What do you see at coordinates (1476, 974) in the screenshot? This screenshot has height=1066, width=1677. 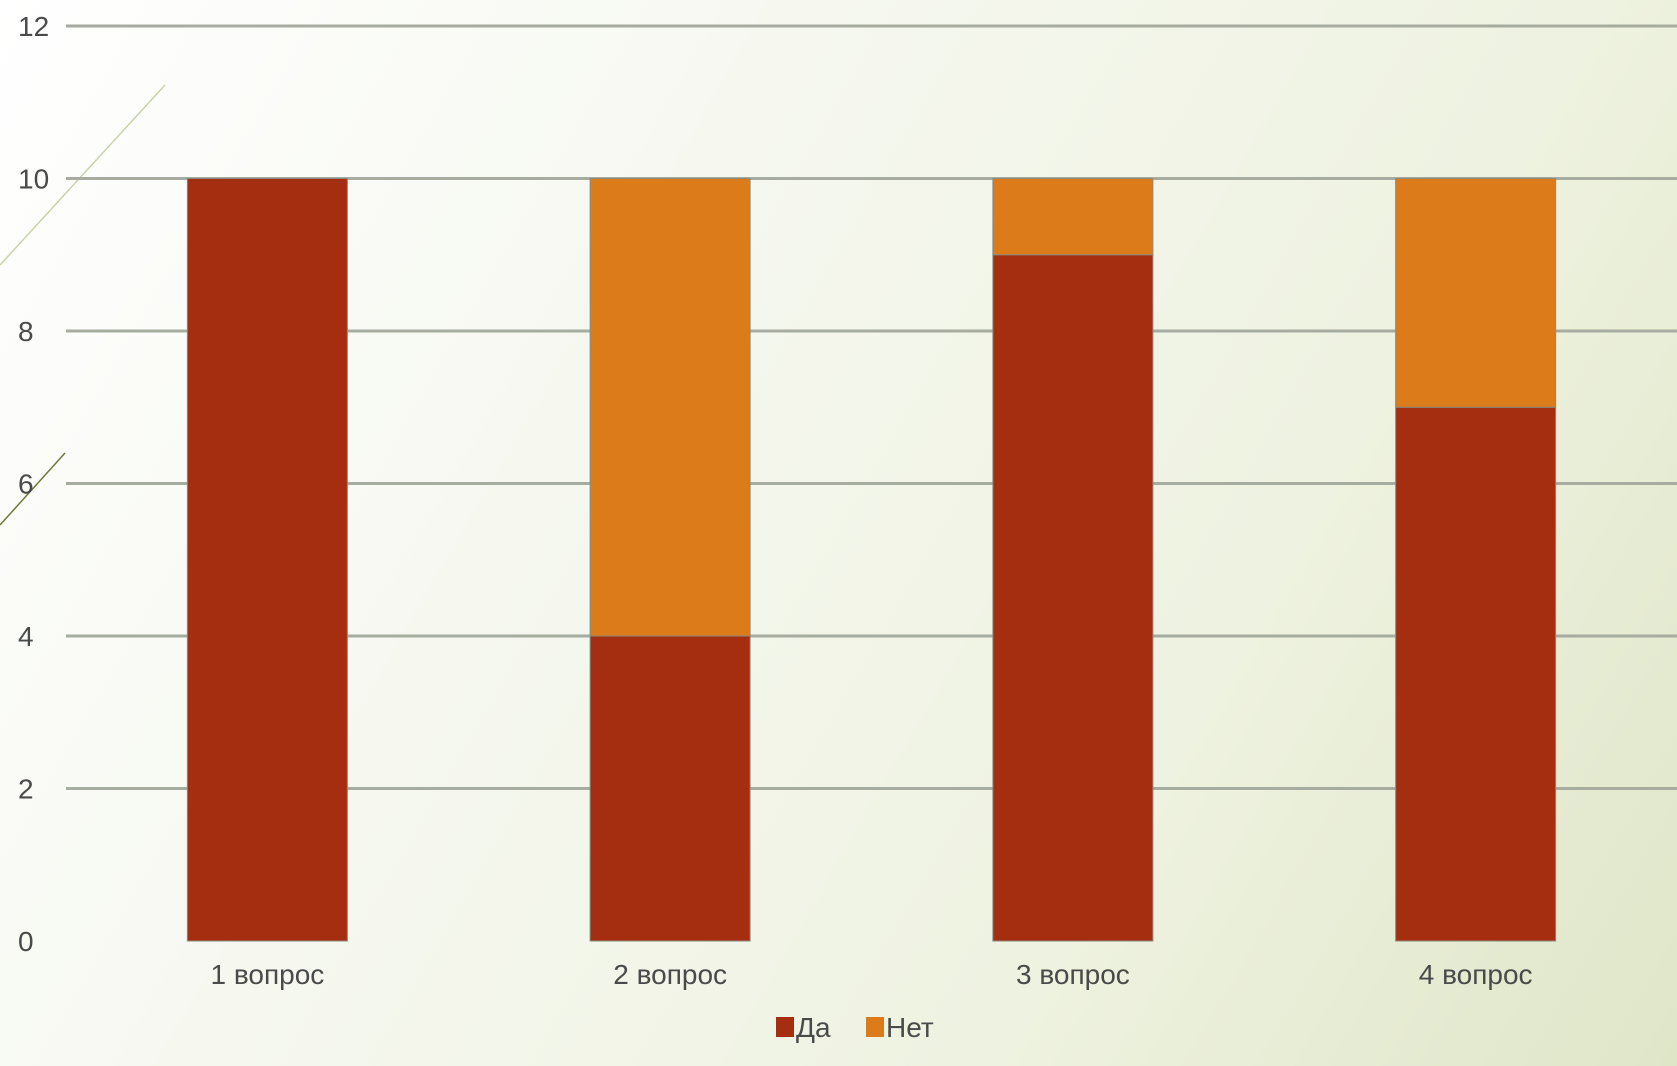 I see `x-category-label: 4 вопрос` at bounding box center [1476, 974].